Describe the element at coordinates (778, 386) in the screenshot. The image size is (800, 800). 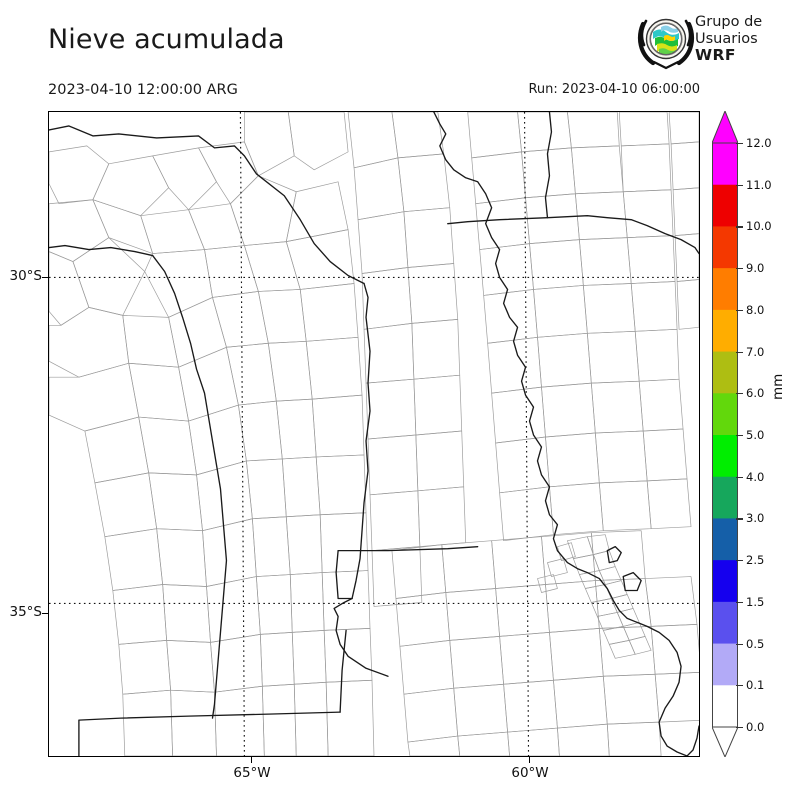
I see `colorbar-unit-label: mm` at that location.